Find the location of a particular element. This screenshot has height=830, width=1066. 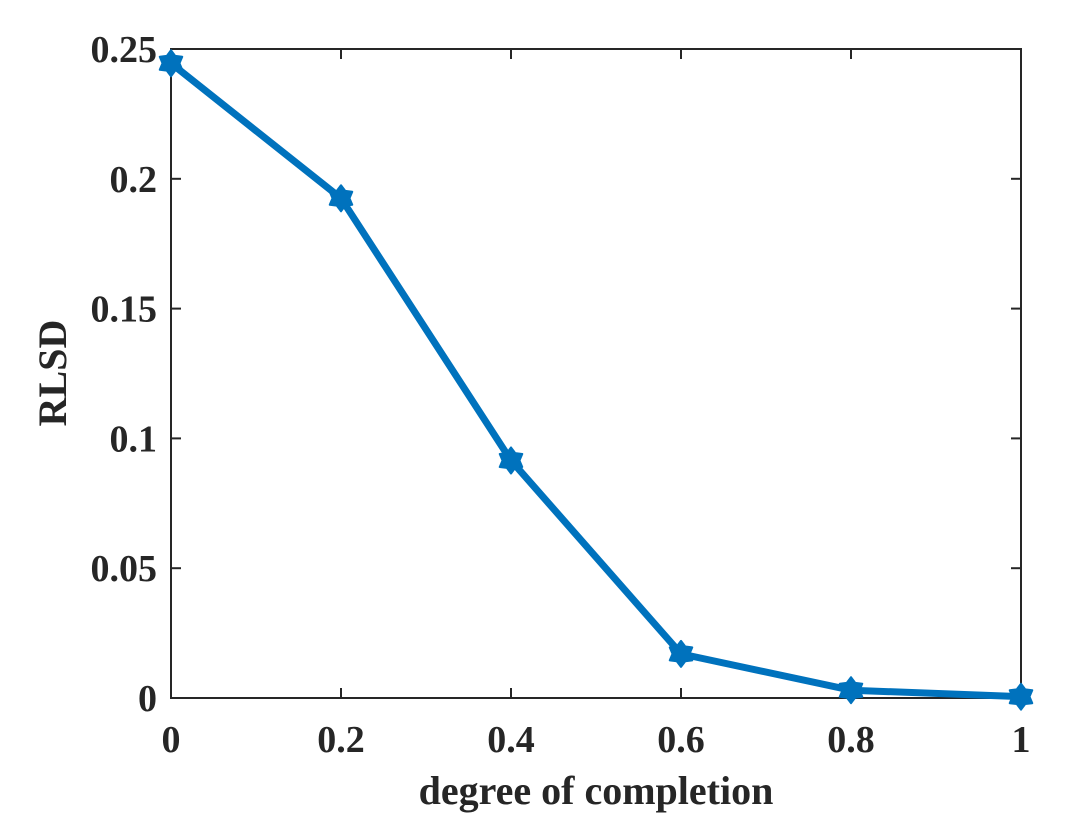

x-tick-label: 0.2 is located at coordinates (341, 740).